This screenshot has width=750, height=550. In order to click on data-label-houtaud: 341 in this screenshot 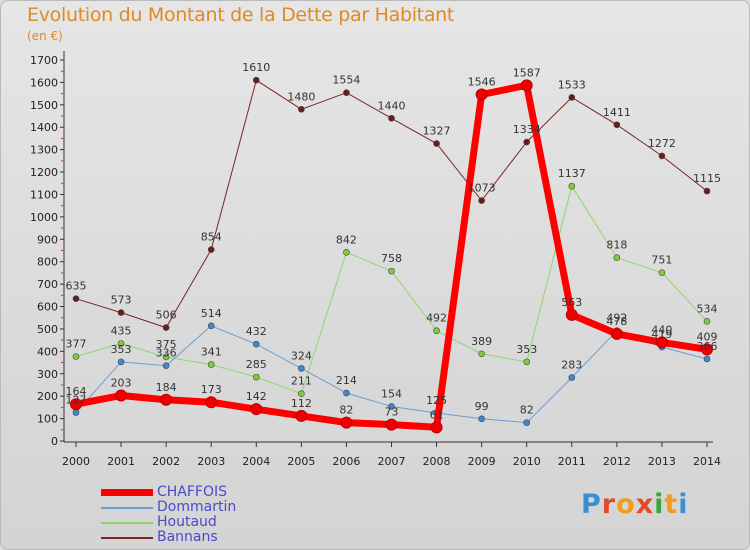, I will do `click(211, 352)`.